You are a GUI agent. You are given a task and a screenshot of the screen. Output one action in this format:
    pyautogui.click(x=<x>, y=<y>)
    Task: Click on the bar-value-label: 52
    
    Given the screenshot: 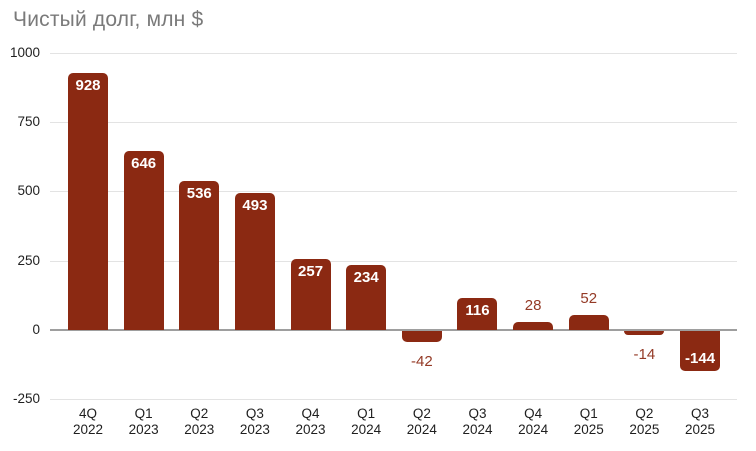 What is the action you would take?
    pyautogui.click(x=589, y=299)
    